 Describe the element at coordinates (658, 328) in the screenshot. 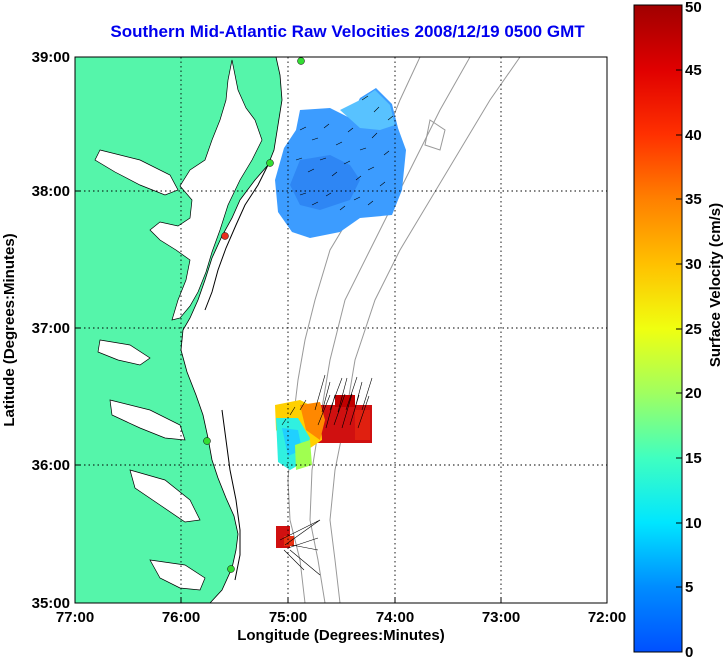

I see `colorbar` at that location.